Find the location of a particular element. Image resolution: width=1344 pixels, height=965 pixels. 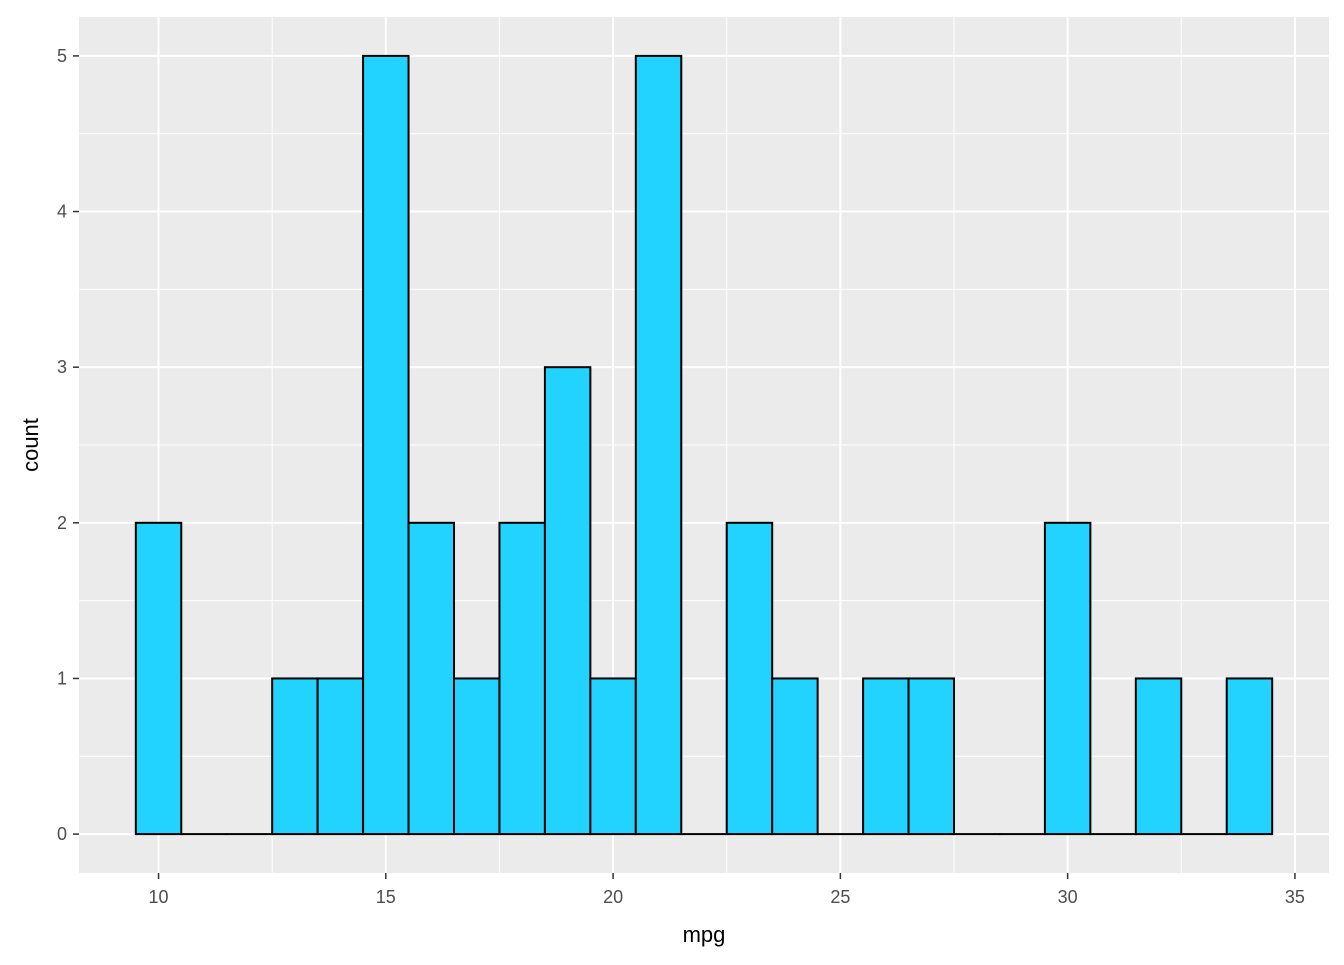

y-axis-title: count is located at coordinates (30, 445).